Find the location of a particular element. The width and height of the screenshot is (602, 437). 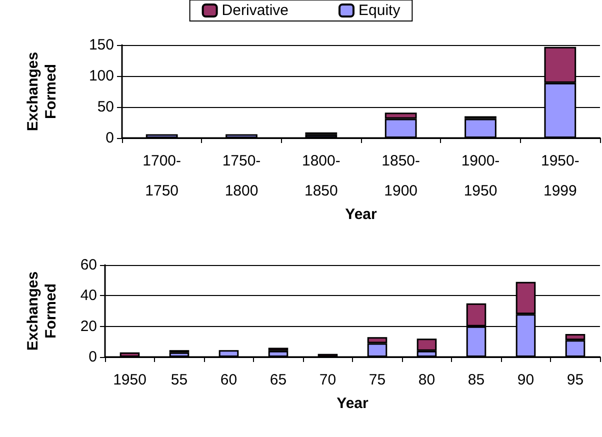

x-tick-label: 55 is located at coordinates (179, 380).